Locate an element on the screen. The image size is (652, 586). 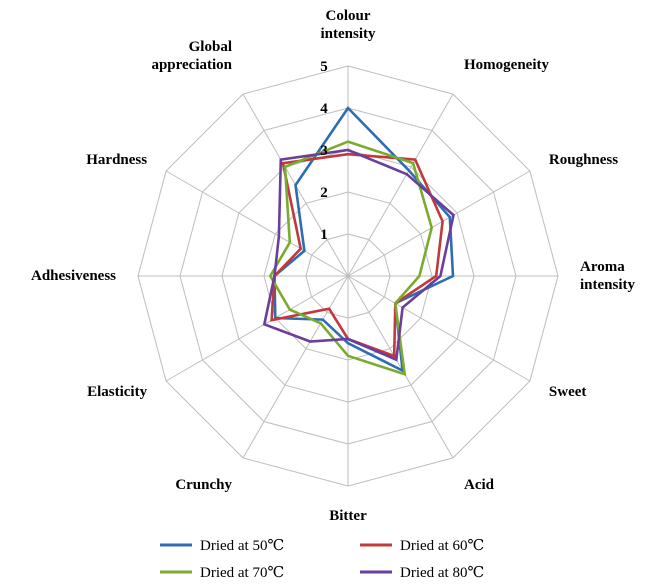
axis-label-2: Roughness is located at coordinates (583, 160).